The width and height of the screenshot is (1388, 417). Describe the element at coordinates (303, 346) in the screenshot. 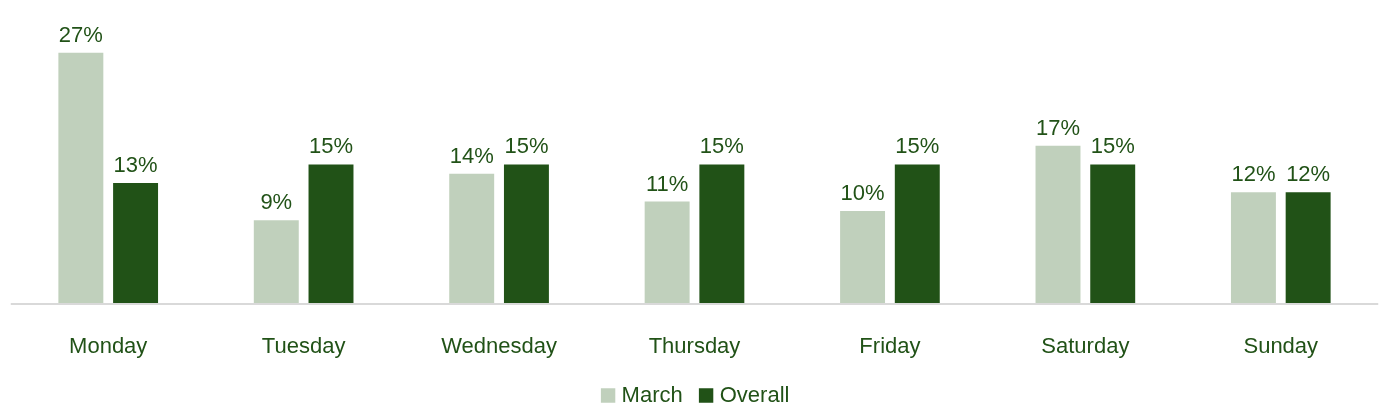

I see `x-tick-label: Tuesday` at that location.